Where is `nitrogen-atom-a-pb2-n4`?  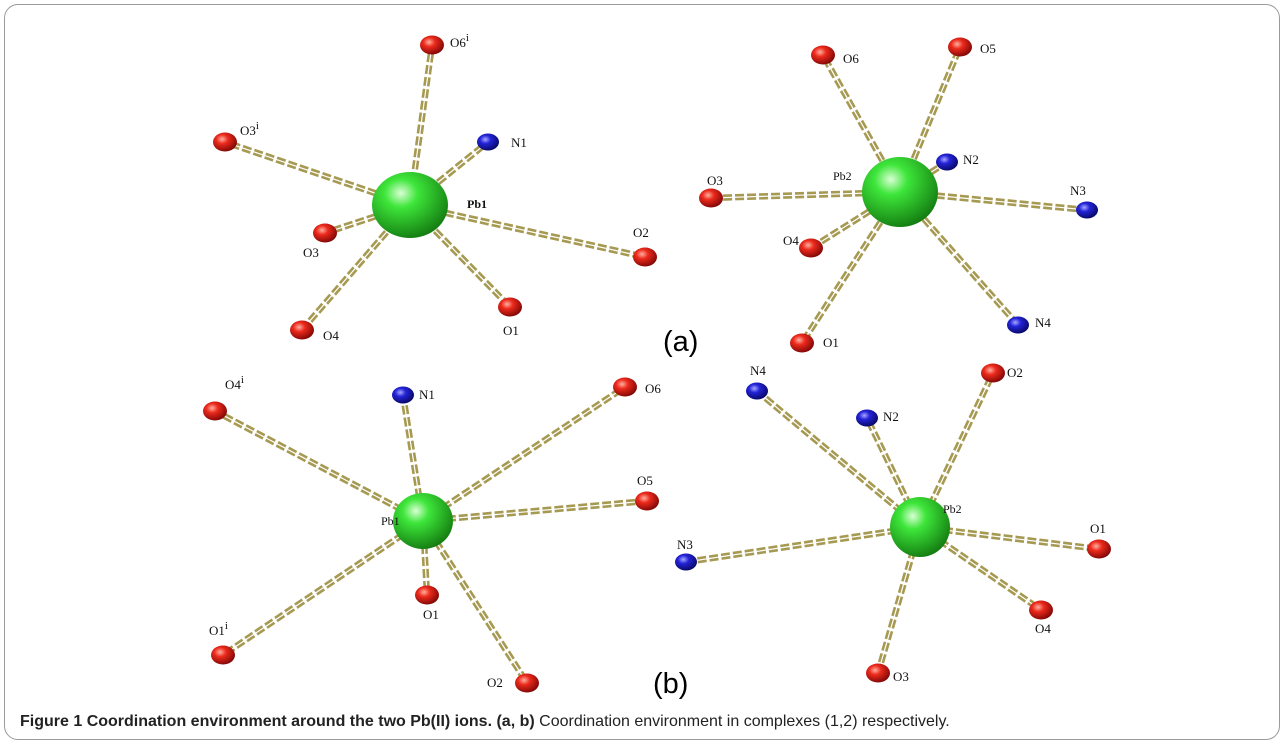
nitrogen-atom-a-pb2-n4 is located at coordinates (1018, 325).